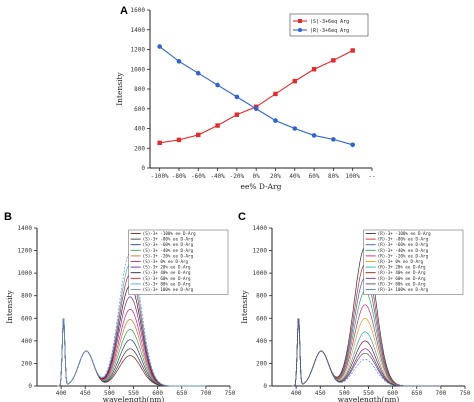  Describe the element at coordinates (168, 244) in the screenshot. I see `legend-label-b: (S)-3+ -60% ee D-Arg` at that location.